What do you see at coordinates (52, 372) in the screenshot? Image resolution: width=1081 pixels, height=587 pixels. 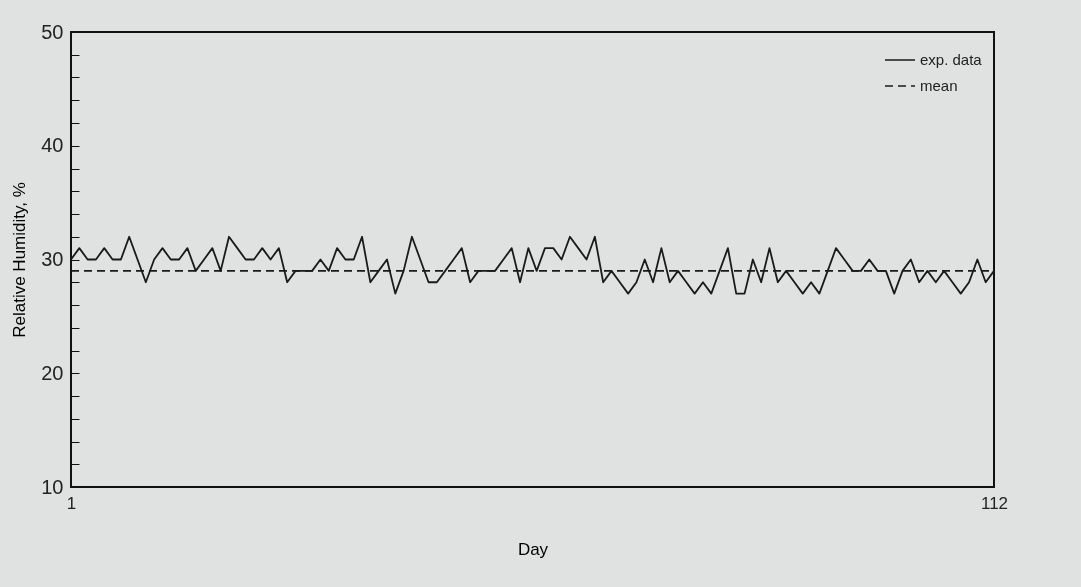 I see `y-tick-label: 20` at bounding box center [52, 372].